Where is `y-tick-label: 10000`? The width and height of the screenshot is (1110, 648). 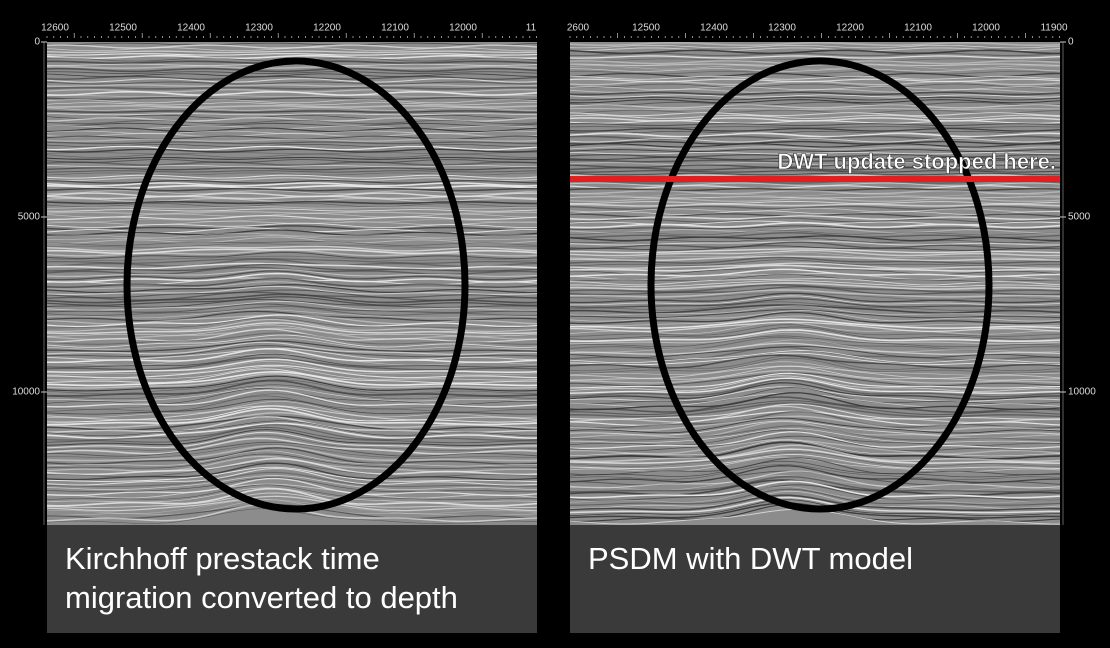
y-tick-label: 10000 is located at coordinates (26, 392).